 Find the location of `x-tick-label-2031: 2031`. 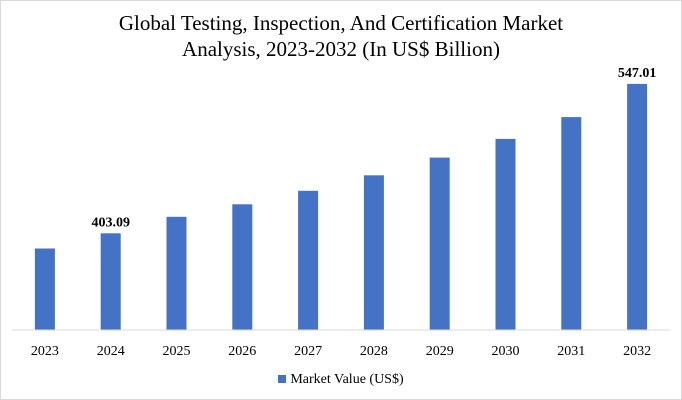

x-tick-label-2031: 2031 is located at coordinates (571, 351).